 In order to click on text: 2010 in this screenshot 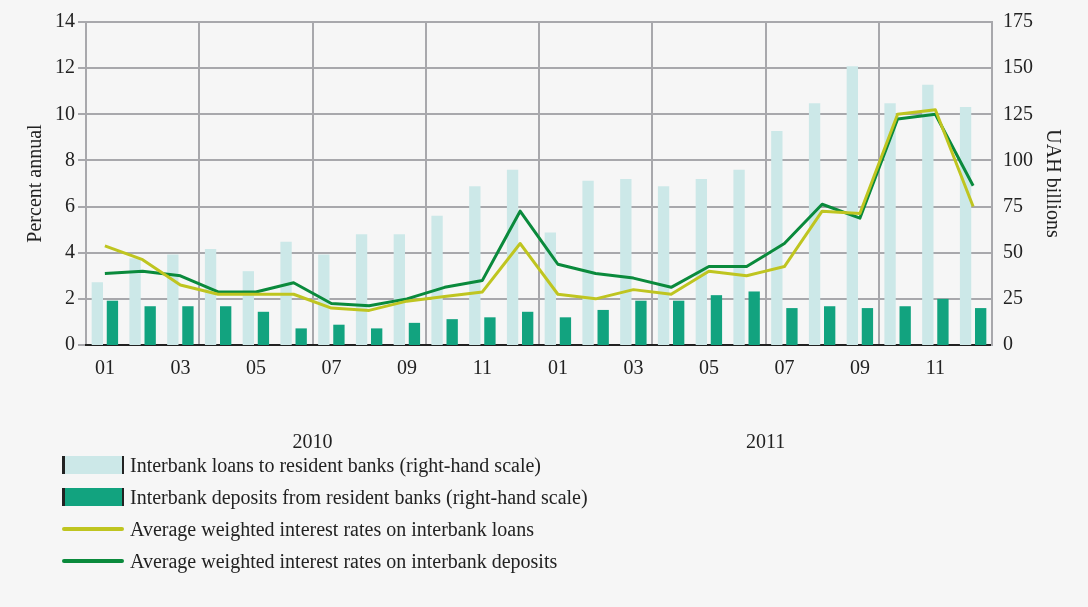, I will do `click(312, 441)`.